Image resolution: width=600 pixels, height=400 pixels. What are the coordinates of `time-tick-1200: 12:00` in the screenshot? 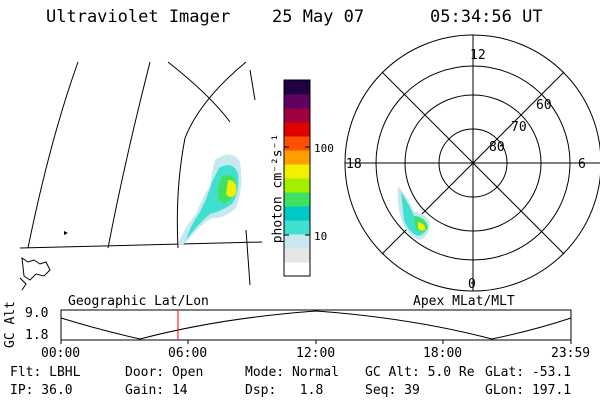 It's located at (316, 353).